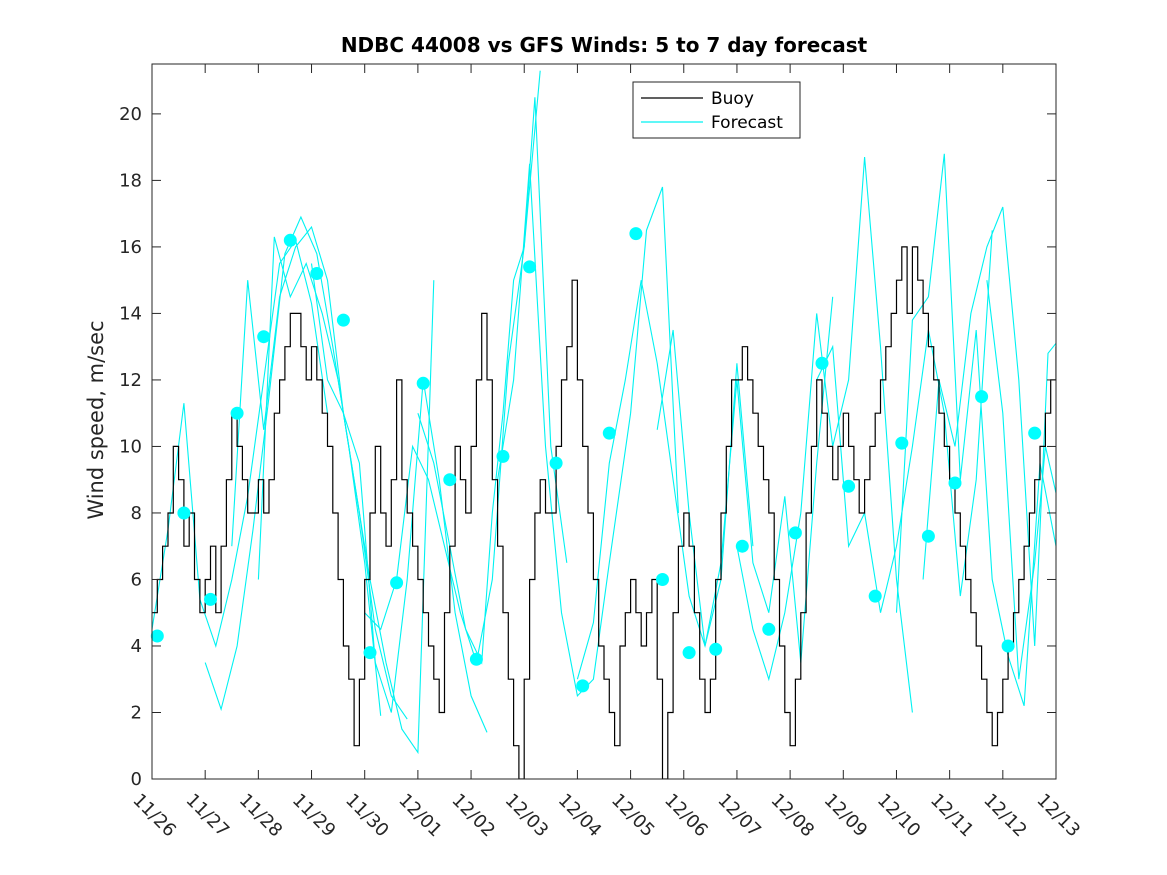 Image resolution: width=1167 pixels, height=875 pixels. I want to click on y-tick-label: 0, so click(136, 779).